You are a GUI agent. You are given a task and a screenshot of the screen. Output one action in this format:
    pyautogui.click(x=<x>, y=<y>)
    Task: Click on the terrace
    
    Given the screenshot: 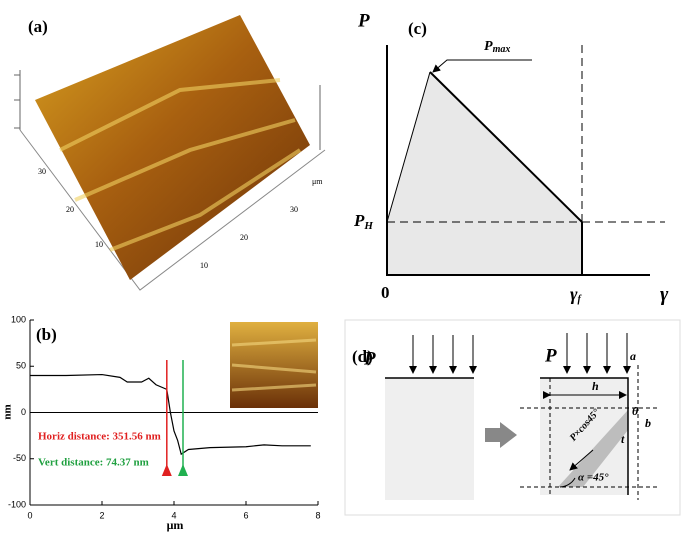 What is the action you would take?
    pyautogui.click(x=180, y=165)
    